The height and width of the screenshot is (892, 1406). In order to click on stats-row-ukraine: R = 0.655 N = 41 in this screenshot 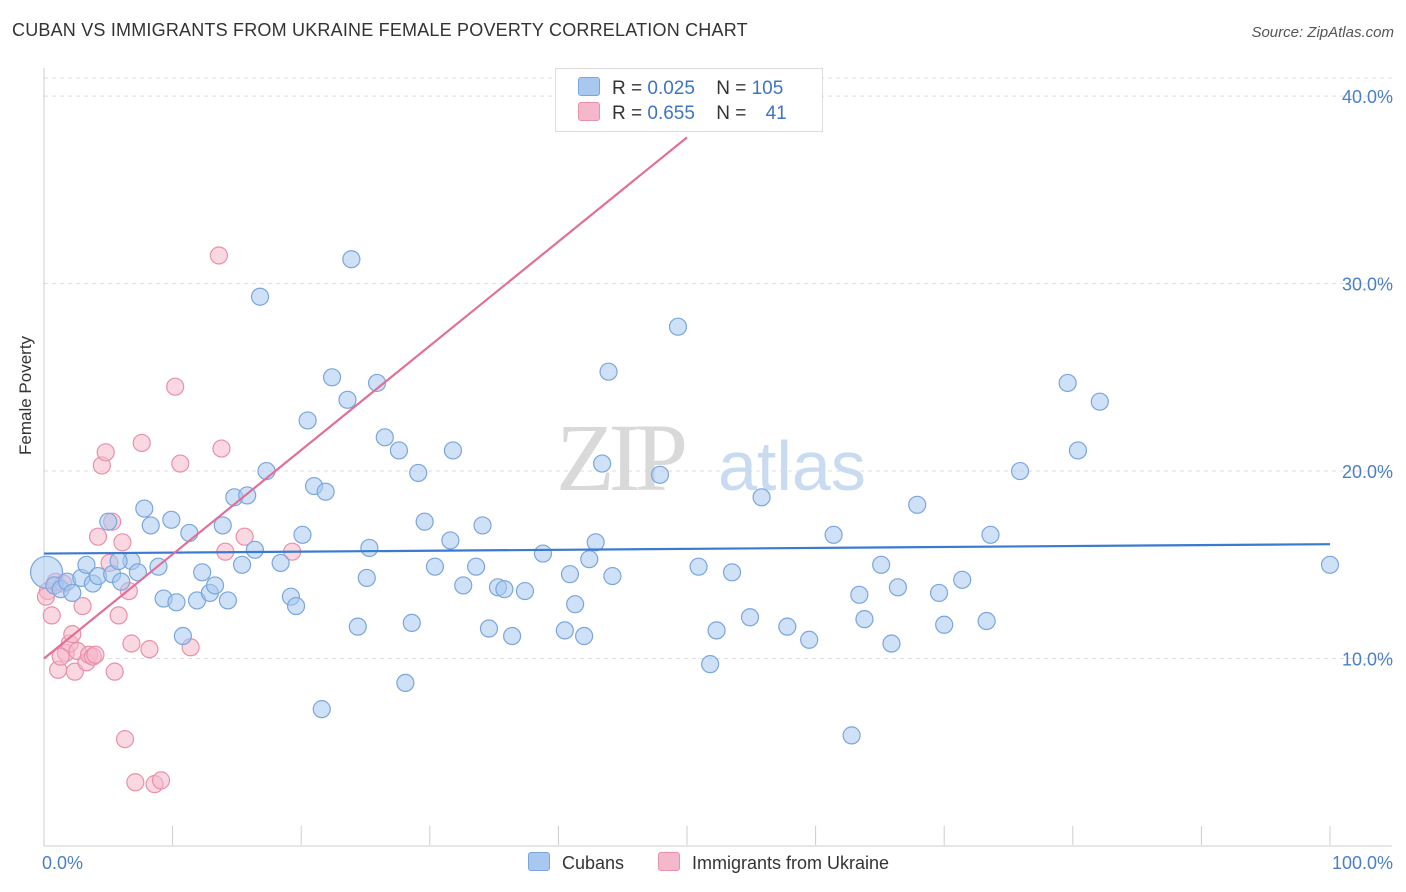, I will do `click(682, 114)`.